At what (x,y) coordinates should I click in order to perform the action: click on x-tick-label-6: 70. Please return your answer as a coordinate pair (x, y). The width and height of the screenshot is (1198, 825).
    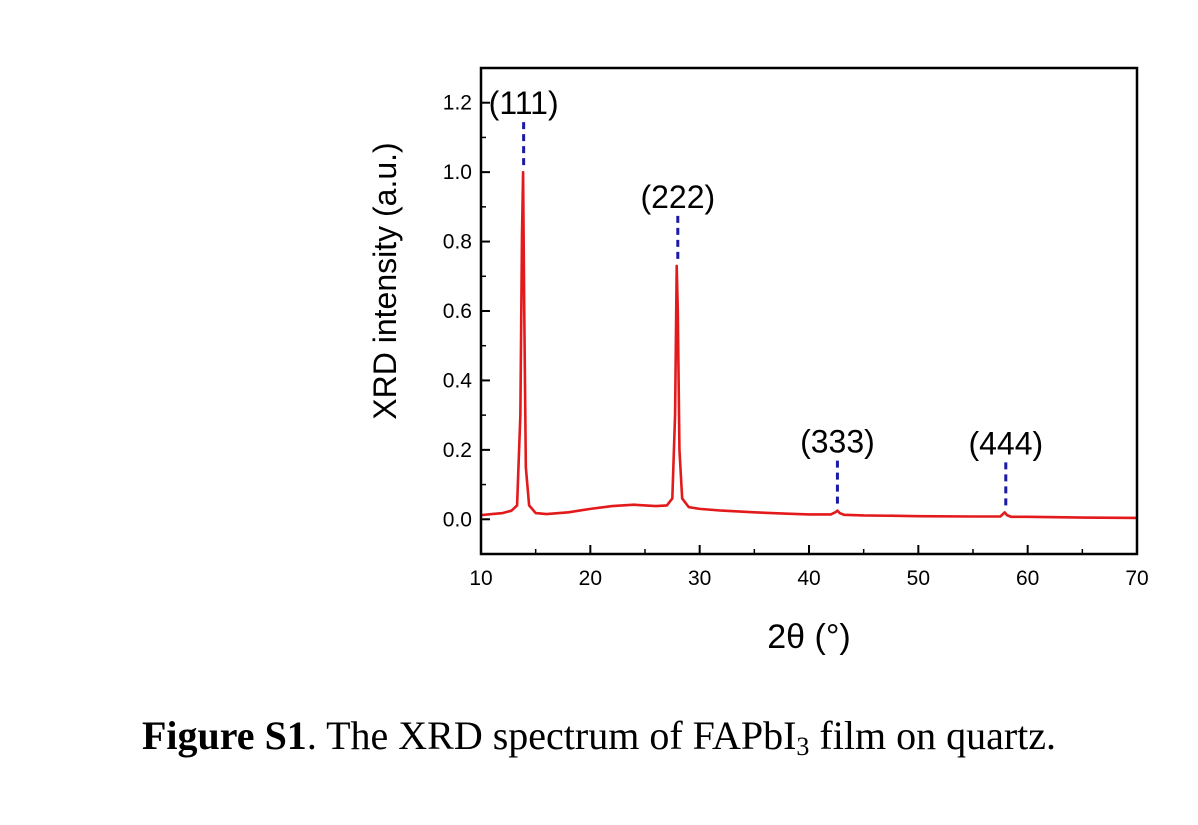
    Looking at the image, I should click on (1136, 578).